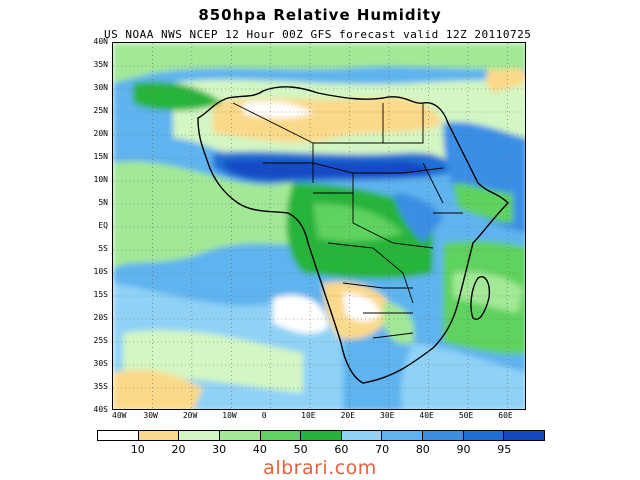  Describe the element at coordinates (219, 449) in the screenshot. I see `colorbar-label: 30` at that location.